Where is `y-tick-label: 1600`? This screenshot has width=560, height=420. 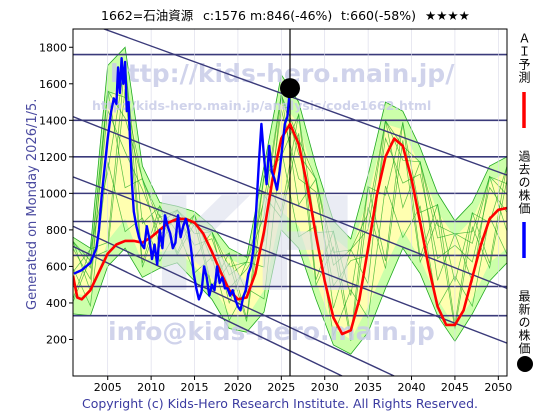 y-tick-label: 1600 is located at coordinates (53, 84).